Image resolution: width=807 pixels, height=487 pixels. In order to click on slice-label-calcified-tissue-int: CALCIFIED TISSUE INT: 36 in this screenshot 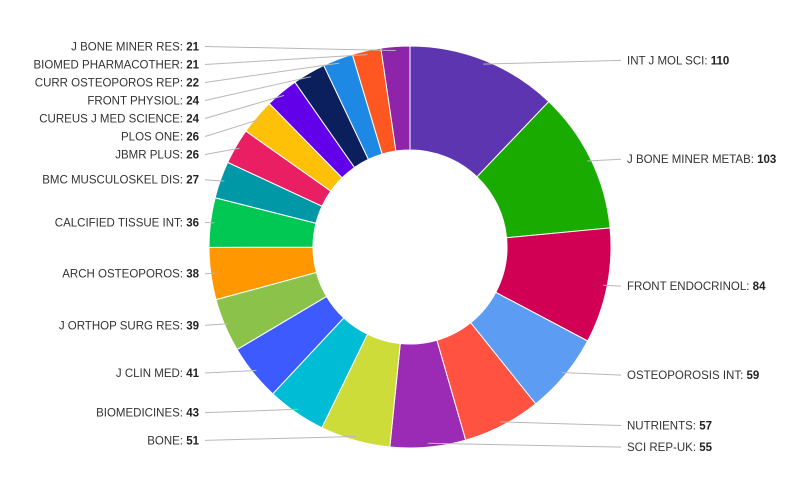, I will do `click(127, 223)`.